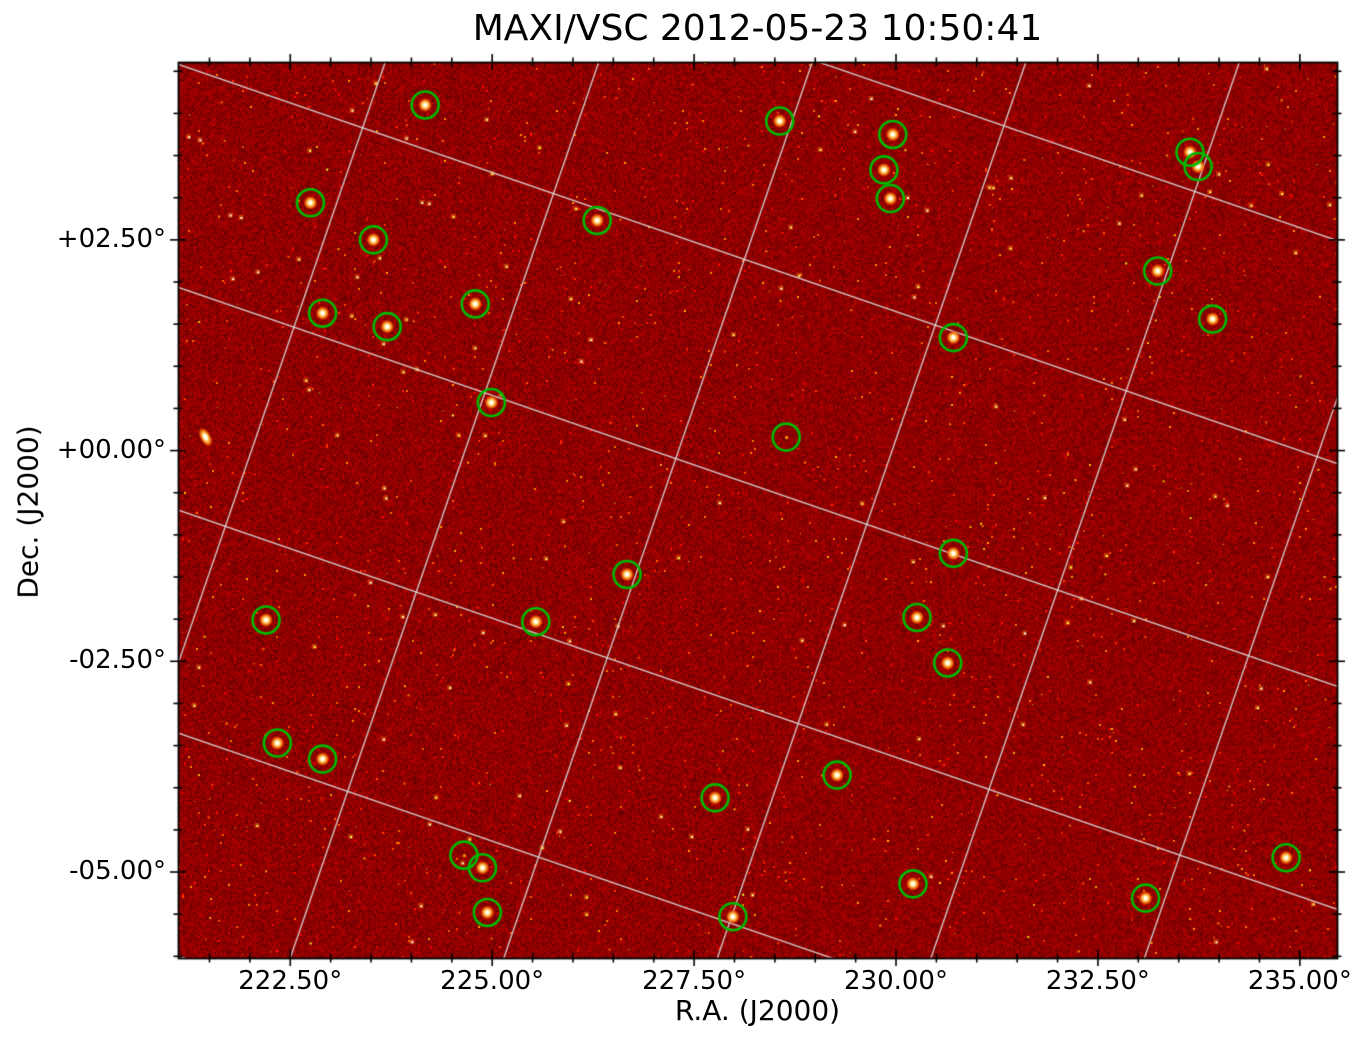 The image size is (1355, 1043). I want to click on x-tick-label: 232.50°, so click(1097, 981).